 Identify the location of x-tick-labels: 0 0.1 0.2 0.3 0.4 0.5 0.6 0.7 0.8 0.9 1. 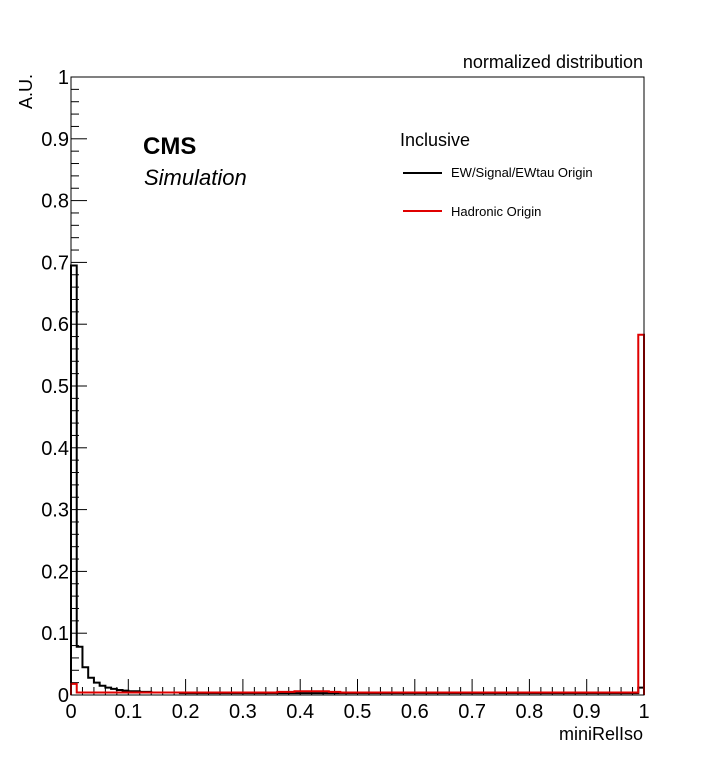
(357, 712).